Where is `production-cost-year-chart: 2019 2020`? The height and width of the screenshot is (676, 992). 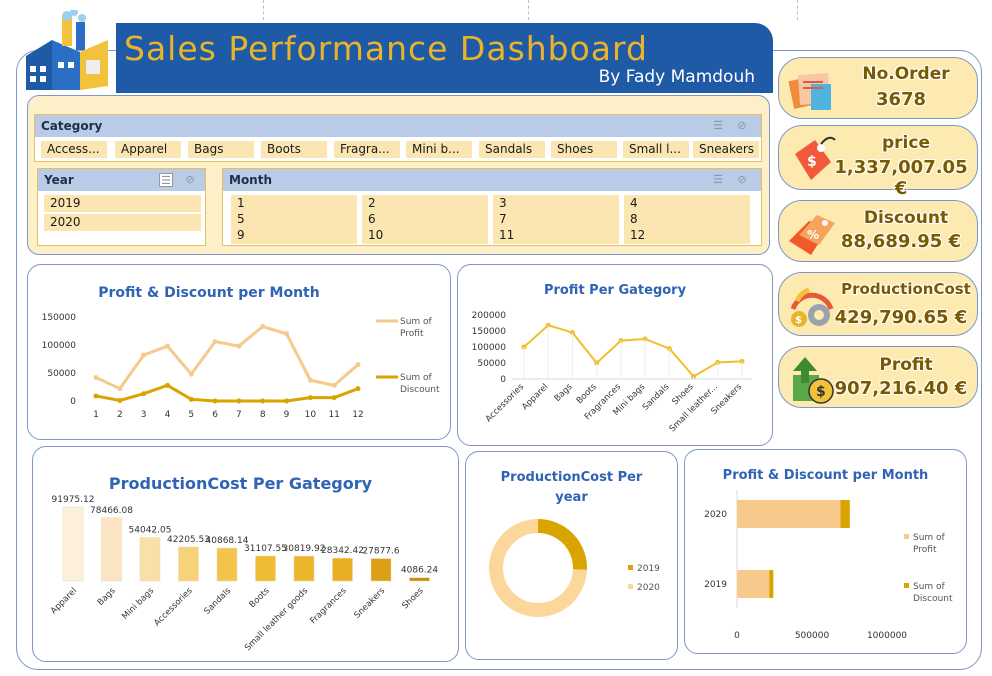 production-cost-year-chart: 2019 2020 is located at coordinates (574, 568).